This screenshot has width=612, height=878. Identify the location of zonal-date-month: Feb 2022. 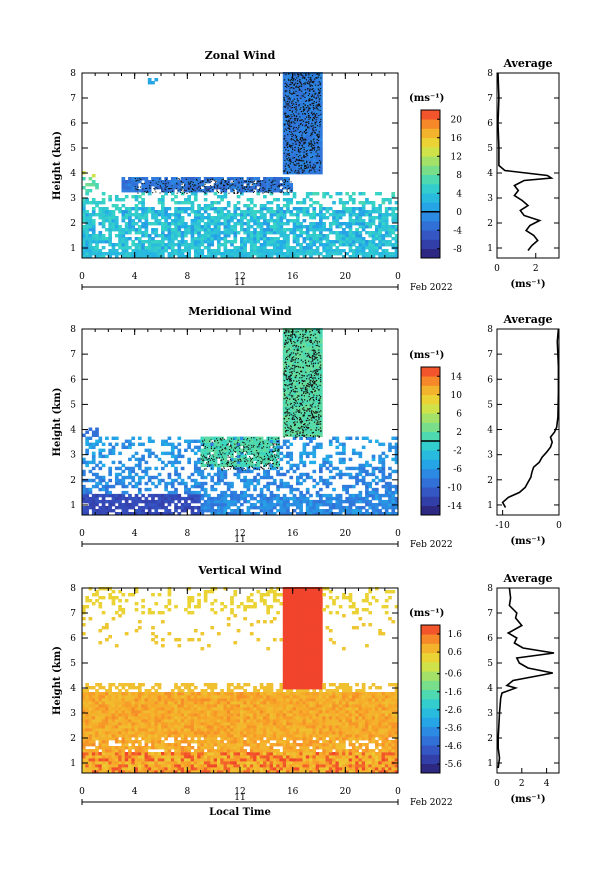
(431, 288).